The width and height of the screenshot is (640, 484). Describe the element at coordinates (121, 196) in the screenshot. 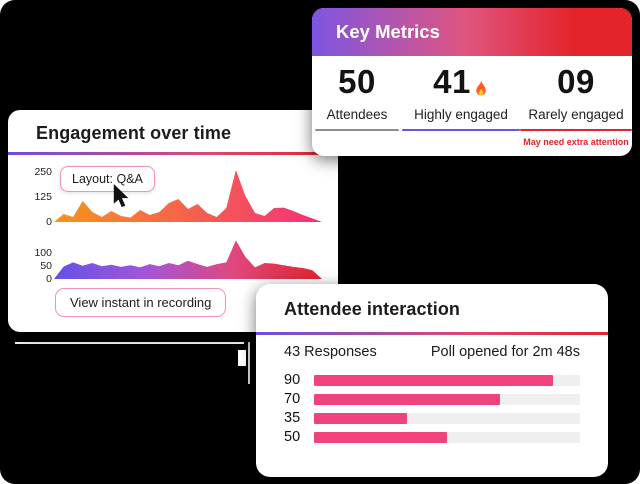

I see `mouse-cursor-icon` at that location.